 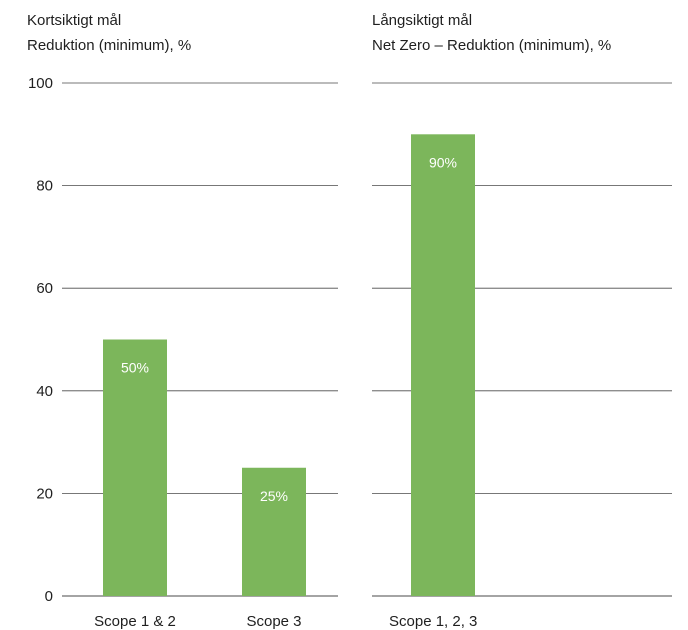 What do you see at coordinates (44, 493) in the screenshot?
I see `y-tick-label: 20` at bounding box center [44, 493].